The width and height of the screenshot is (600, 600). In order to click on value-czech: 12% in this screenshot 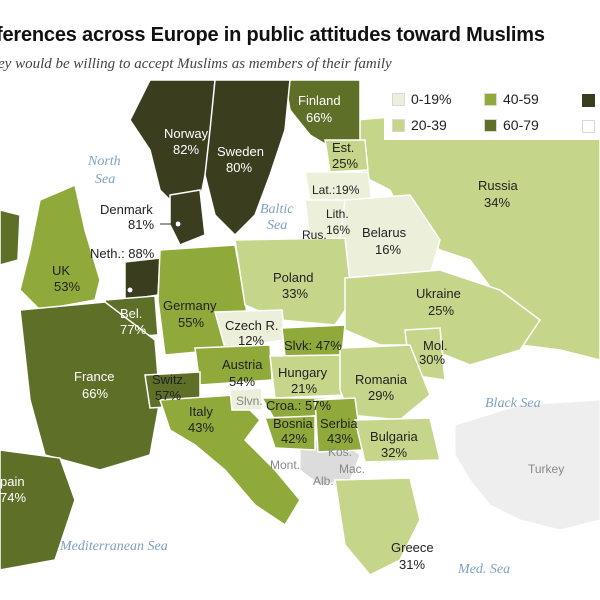, I will do `click(251, 340)`.